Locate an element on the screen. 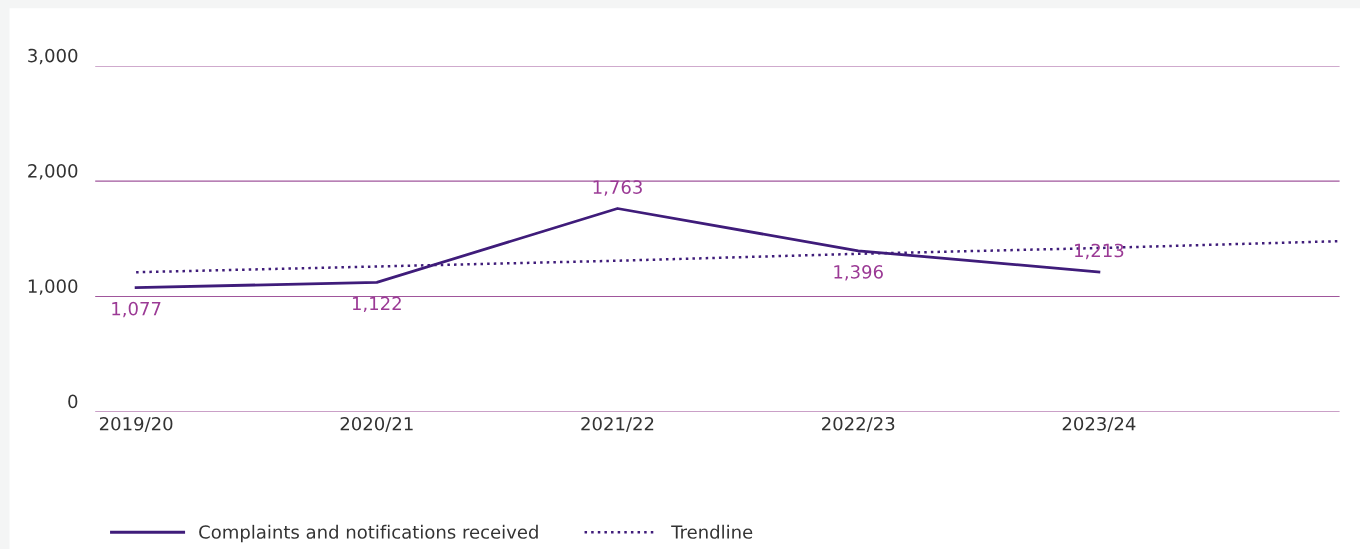 This screenshot has width=1360, height=549. x-tick-label: 2020/21 is located at coordinates (376, 424).